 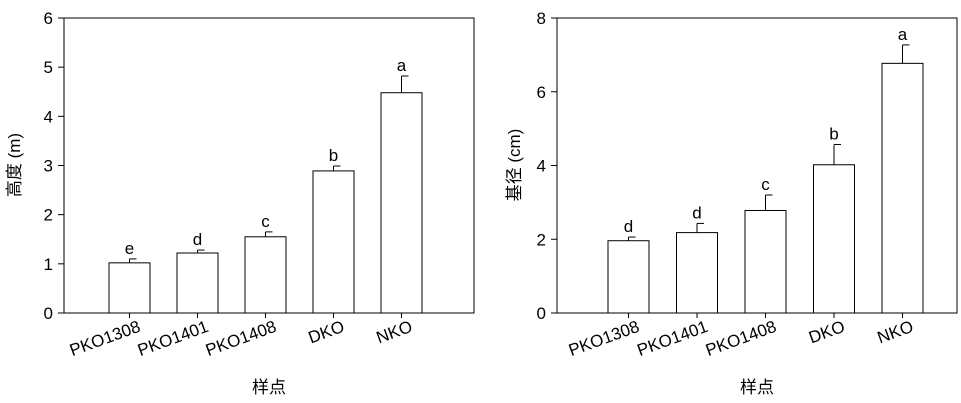 I want to click on significance-label: e, so click(x=129, y=248).